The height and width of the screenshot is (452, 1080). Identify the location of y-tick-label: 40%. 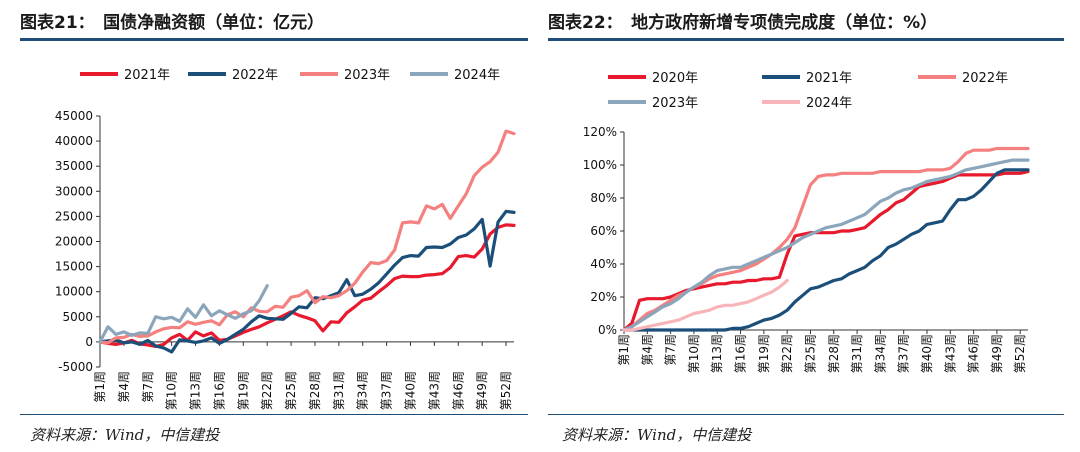
(603, 264).